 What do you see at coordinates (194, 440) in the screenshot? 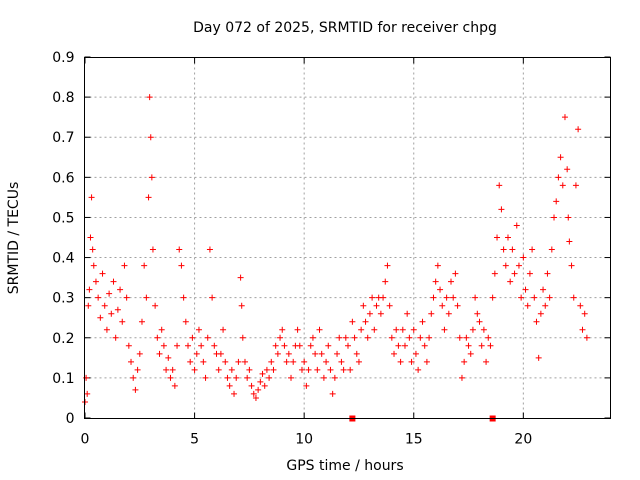
I see `x-tick-label: 5` at bounding box center [194, 440].